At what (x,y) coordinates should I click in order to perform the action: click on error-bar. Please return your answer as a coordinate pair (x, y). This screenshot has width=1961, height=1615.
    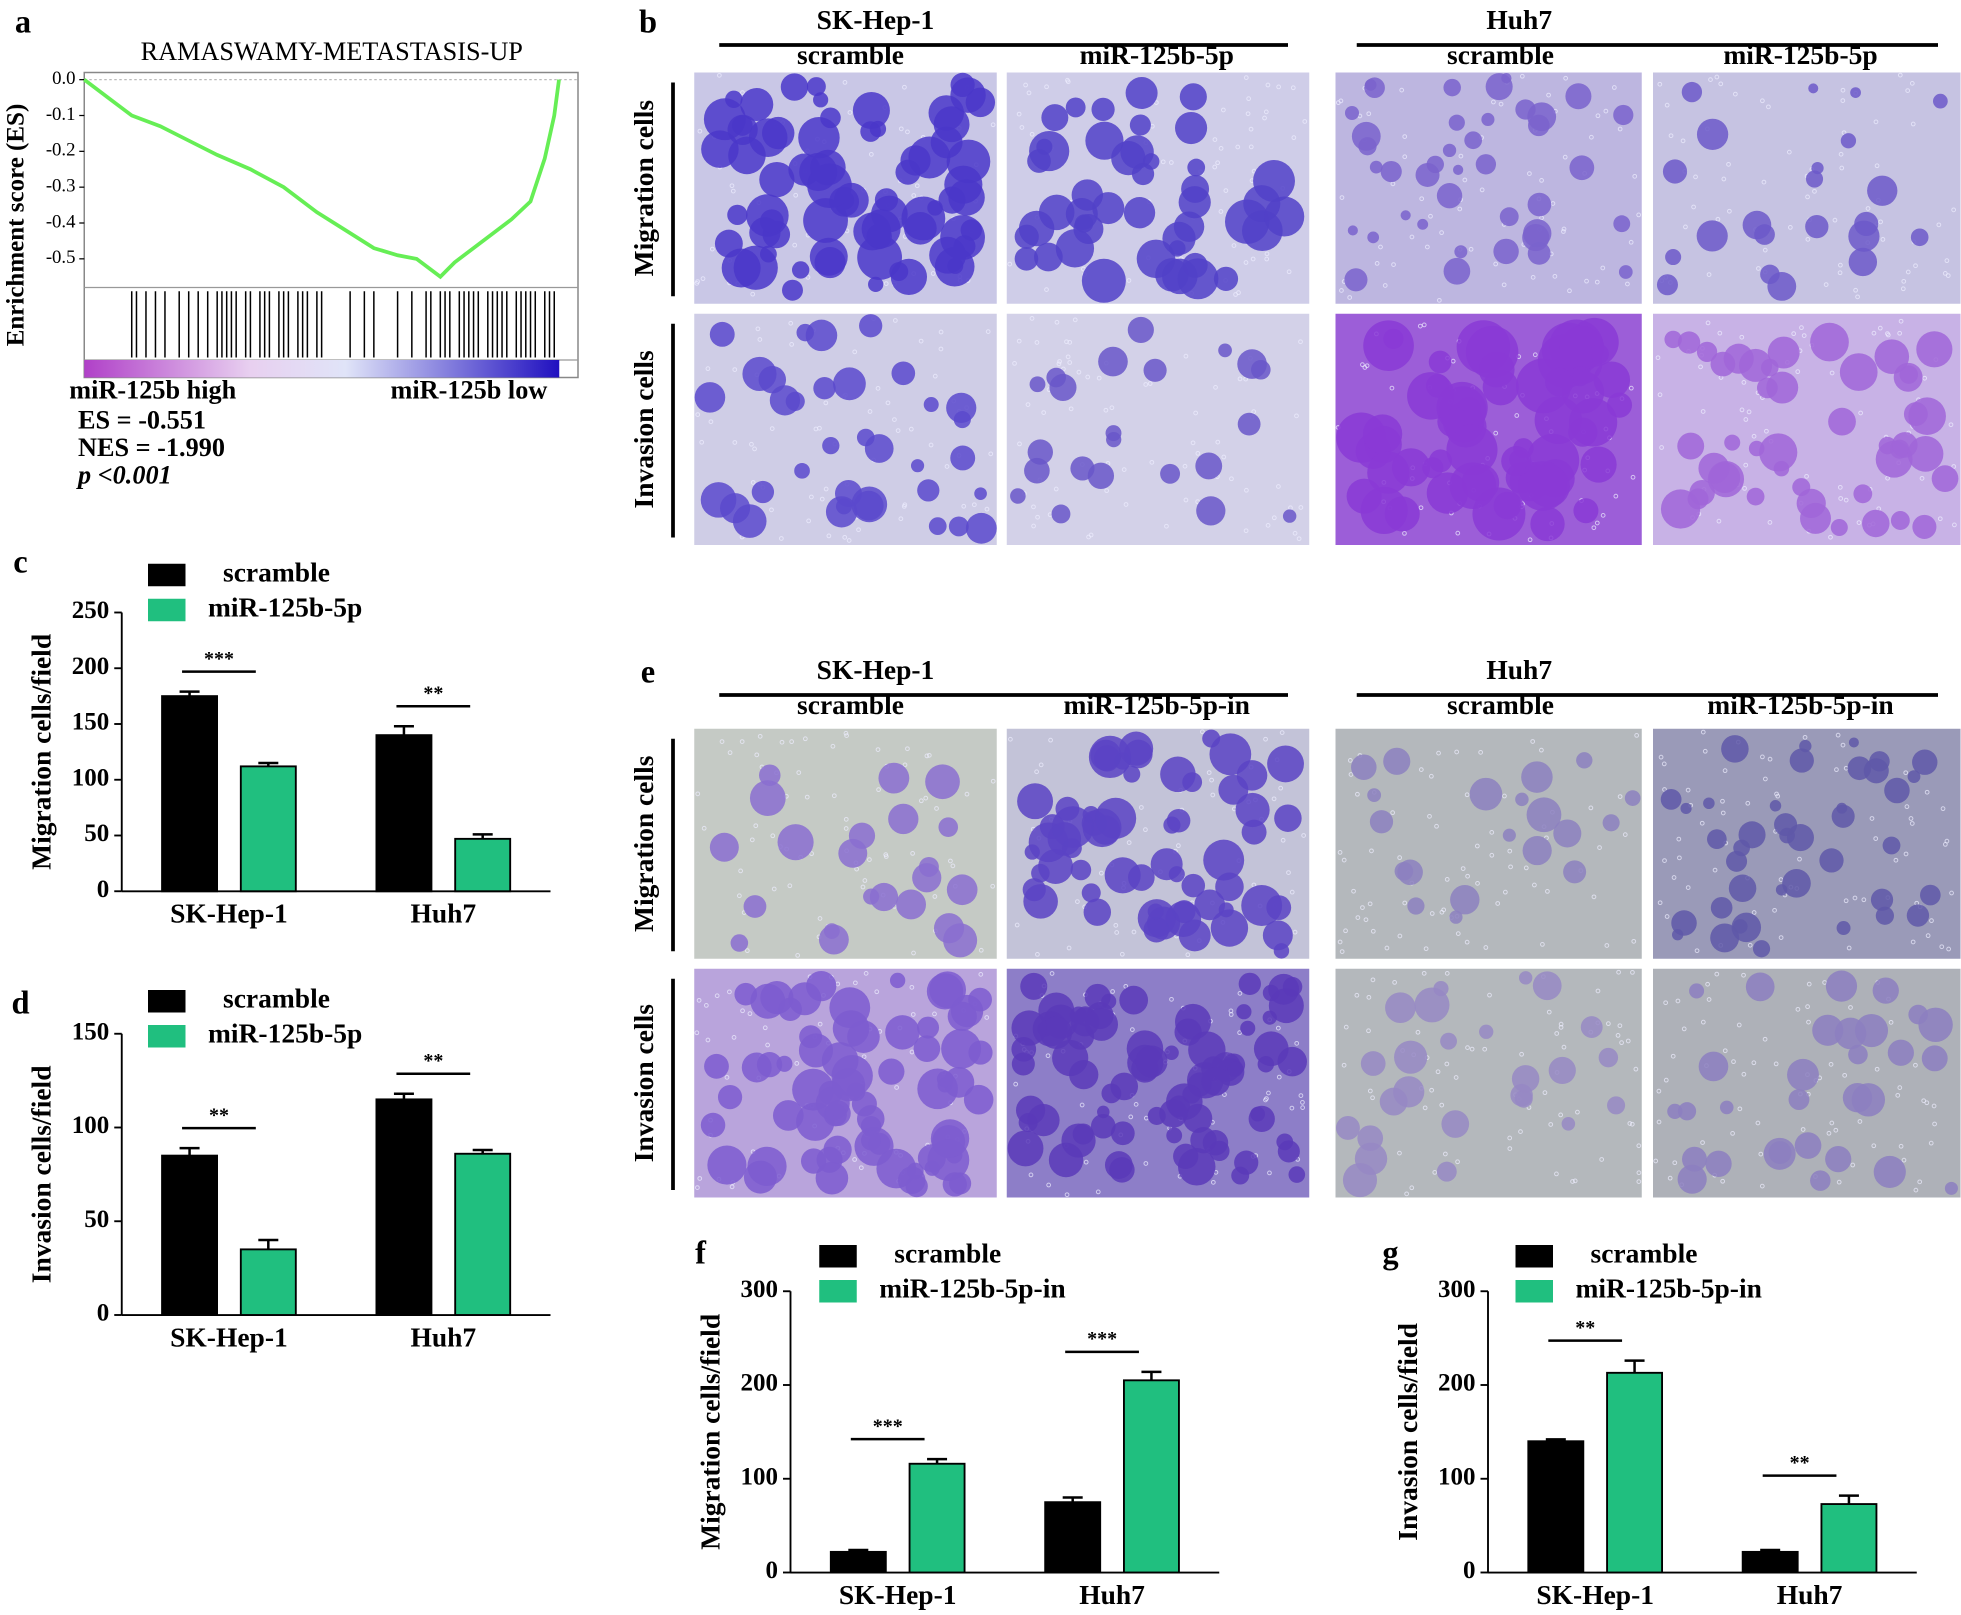
    Looking at the image, I should click on (1151, 1375).